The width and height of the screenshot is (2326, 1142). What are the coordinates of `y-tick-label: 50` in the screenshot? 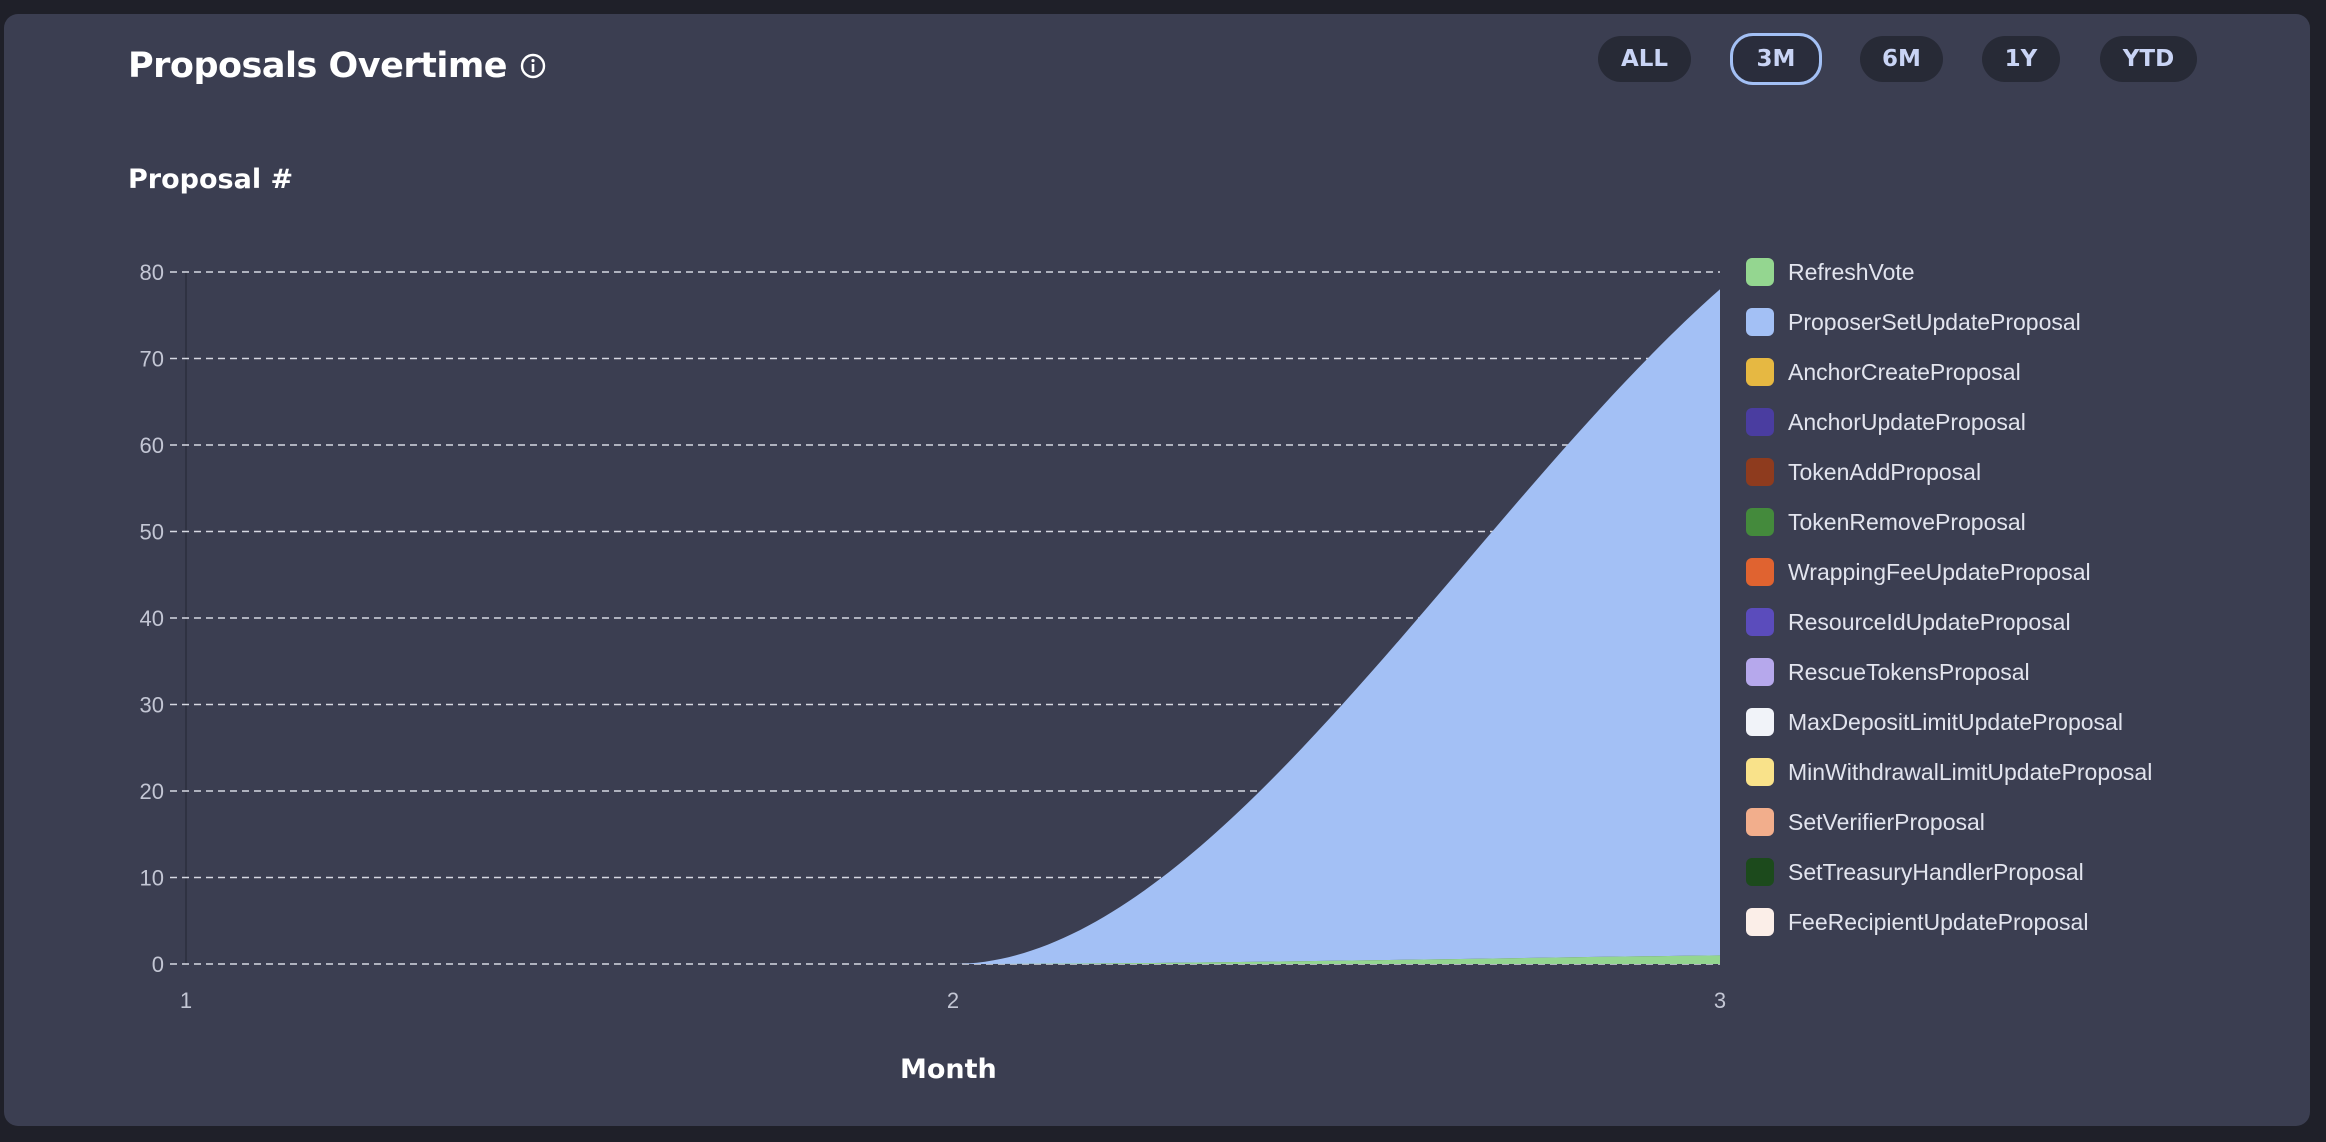 It's located at (152, 532).